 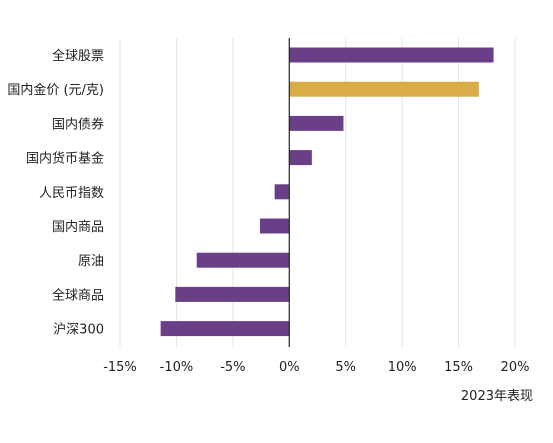 I want to click on x-tick-label: 5%, so click(x=345, y=367).